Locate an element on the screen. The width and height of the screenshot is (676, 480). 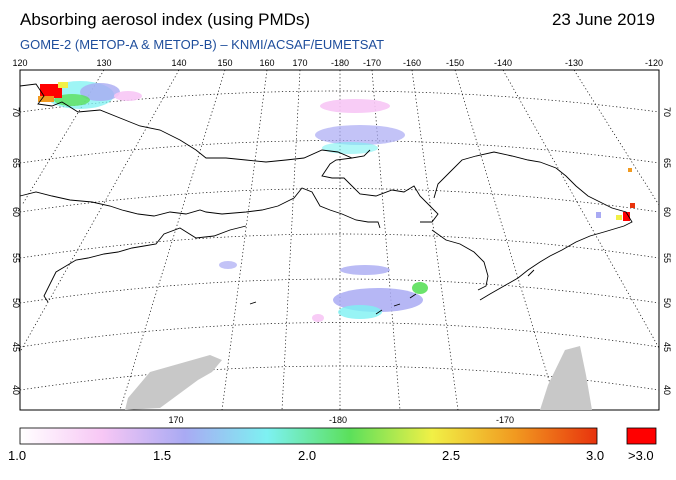
top-lon-label: 150 is located at coordinates (224, 63).